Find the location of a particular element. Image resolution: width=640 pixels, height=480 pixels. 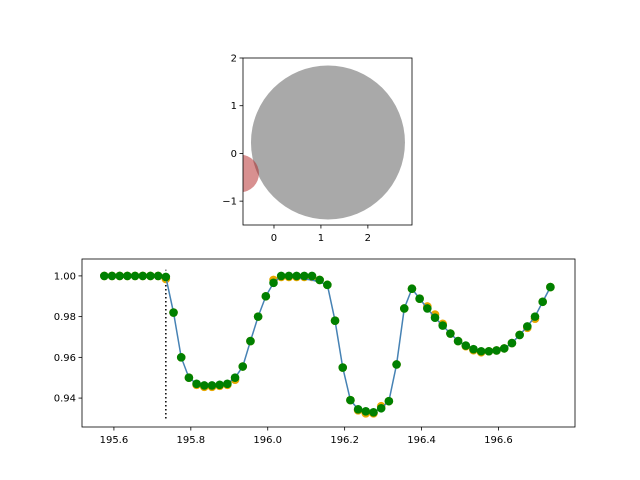

y-tick-label: −1 is located at coordinates (229, 202).